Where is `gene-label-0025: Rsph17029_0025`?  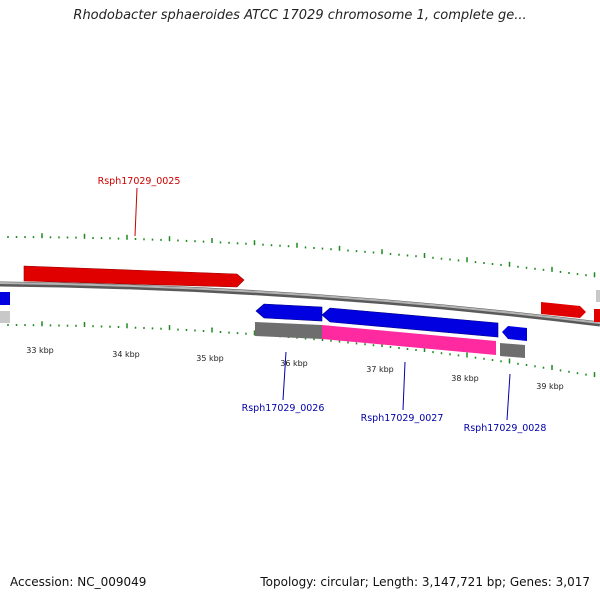
gene-label-0025: Rsph17029_0025 is located at coordinates (139, 181).